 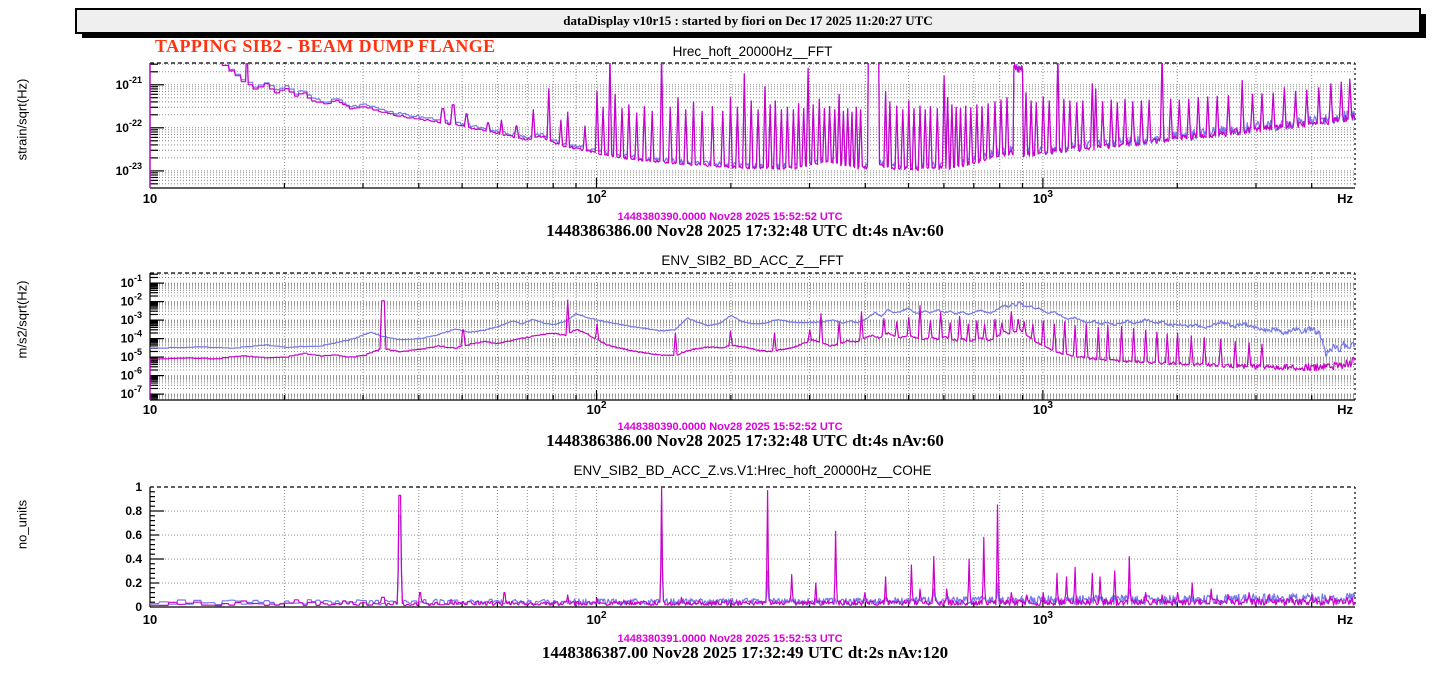 What do you see at coordinates (131, 374) in the screenshot?
I see `svg-text: 10⁻⁶` at bounding box center [131, 374].